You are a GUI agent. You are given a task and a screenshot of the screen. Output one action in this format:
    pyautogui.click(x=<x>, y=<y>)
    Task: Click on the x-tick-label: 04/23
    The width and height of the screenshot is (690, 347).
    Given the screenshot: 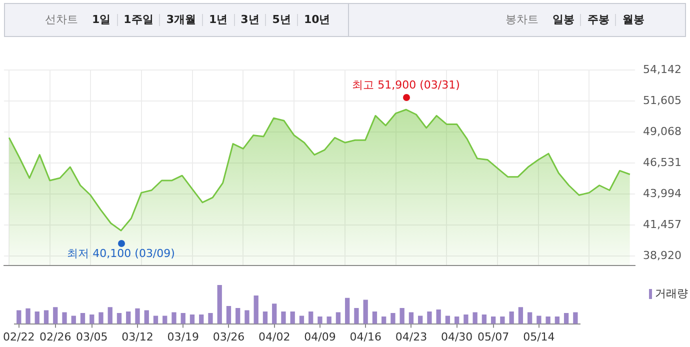 What is the action you would take?
    pyautogui.click(x=411, y=337)
    